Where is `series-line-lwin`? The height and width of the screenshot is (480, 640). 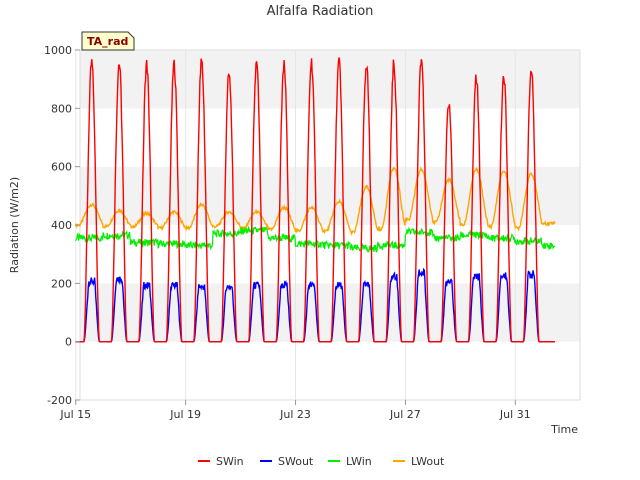
series-line-lwin is located at coordinates (315, 239).